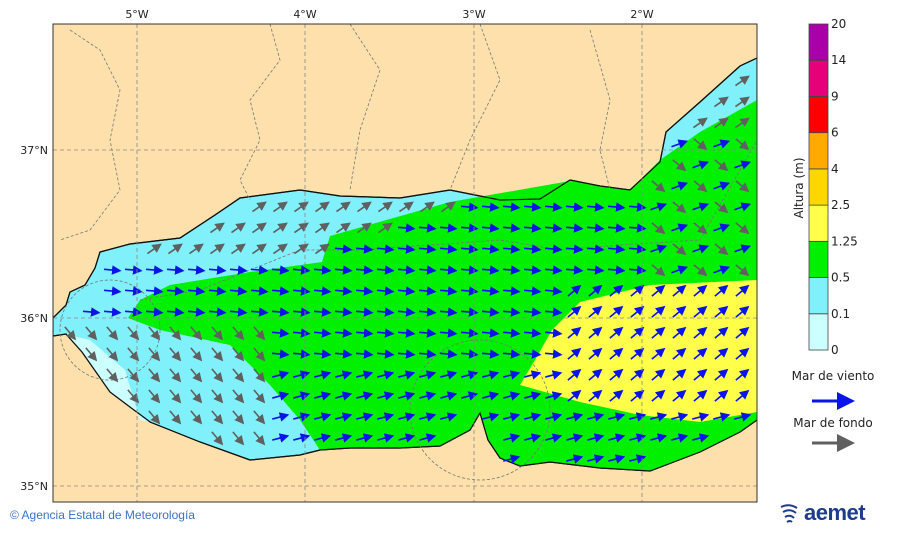  Describe the element at coordinates (641, 14) in the screenshot. I see `lon-label: 2°W` at that location.